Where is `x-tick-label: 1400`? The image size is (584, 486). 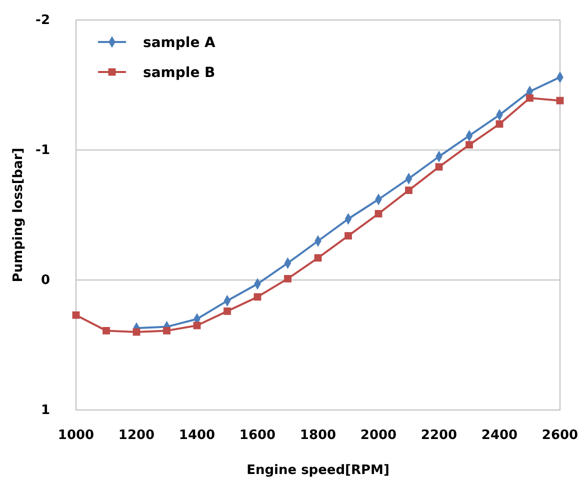
x-tick-label: 1400 is located at coordinates (197, 436).